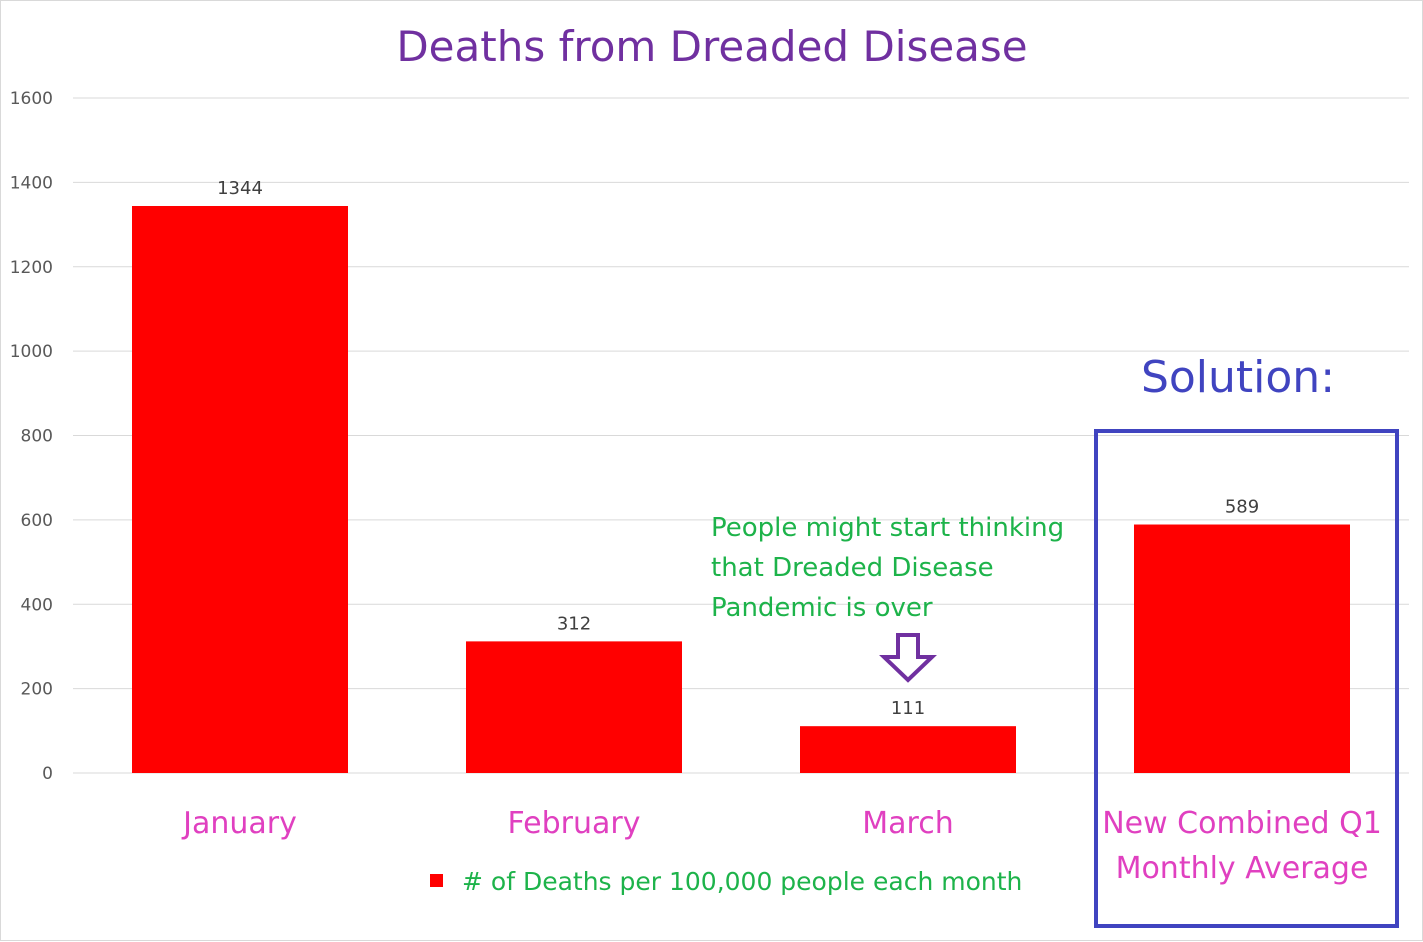 The width and height of the screenshot is (1423, 942). Describe the element at coordinates (574, 823) in the screenshot. I see `category-label: February` at that location.